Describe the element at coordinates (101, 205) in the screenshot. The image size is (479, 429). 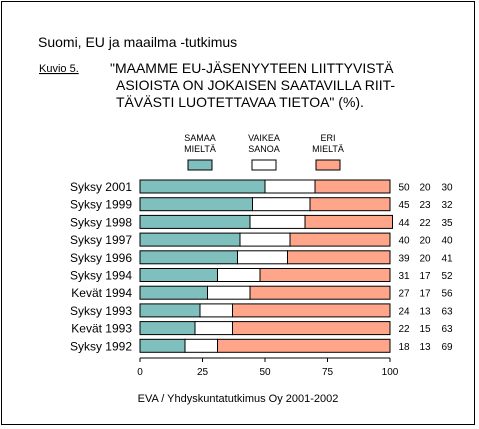
I see `category-label: Syksy 1999` at that location.